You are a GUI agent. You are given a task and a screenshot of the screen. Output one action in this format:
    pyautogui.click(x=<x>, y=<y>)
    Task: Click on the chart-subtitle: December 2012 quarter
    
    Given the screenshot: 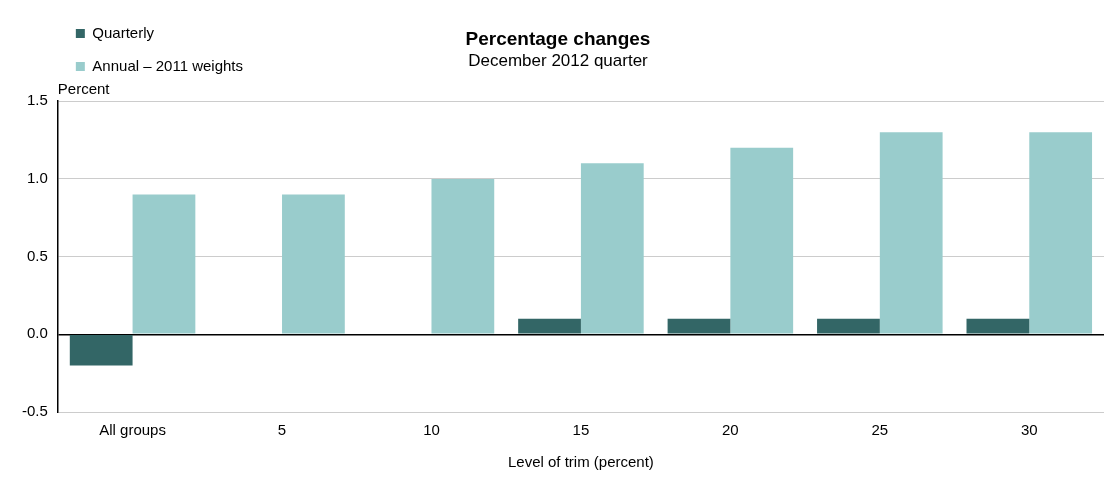 What is the action you would take?
    pyautogui.click(x=558, y=60)
    